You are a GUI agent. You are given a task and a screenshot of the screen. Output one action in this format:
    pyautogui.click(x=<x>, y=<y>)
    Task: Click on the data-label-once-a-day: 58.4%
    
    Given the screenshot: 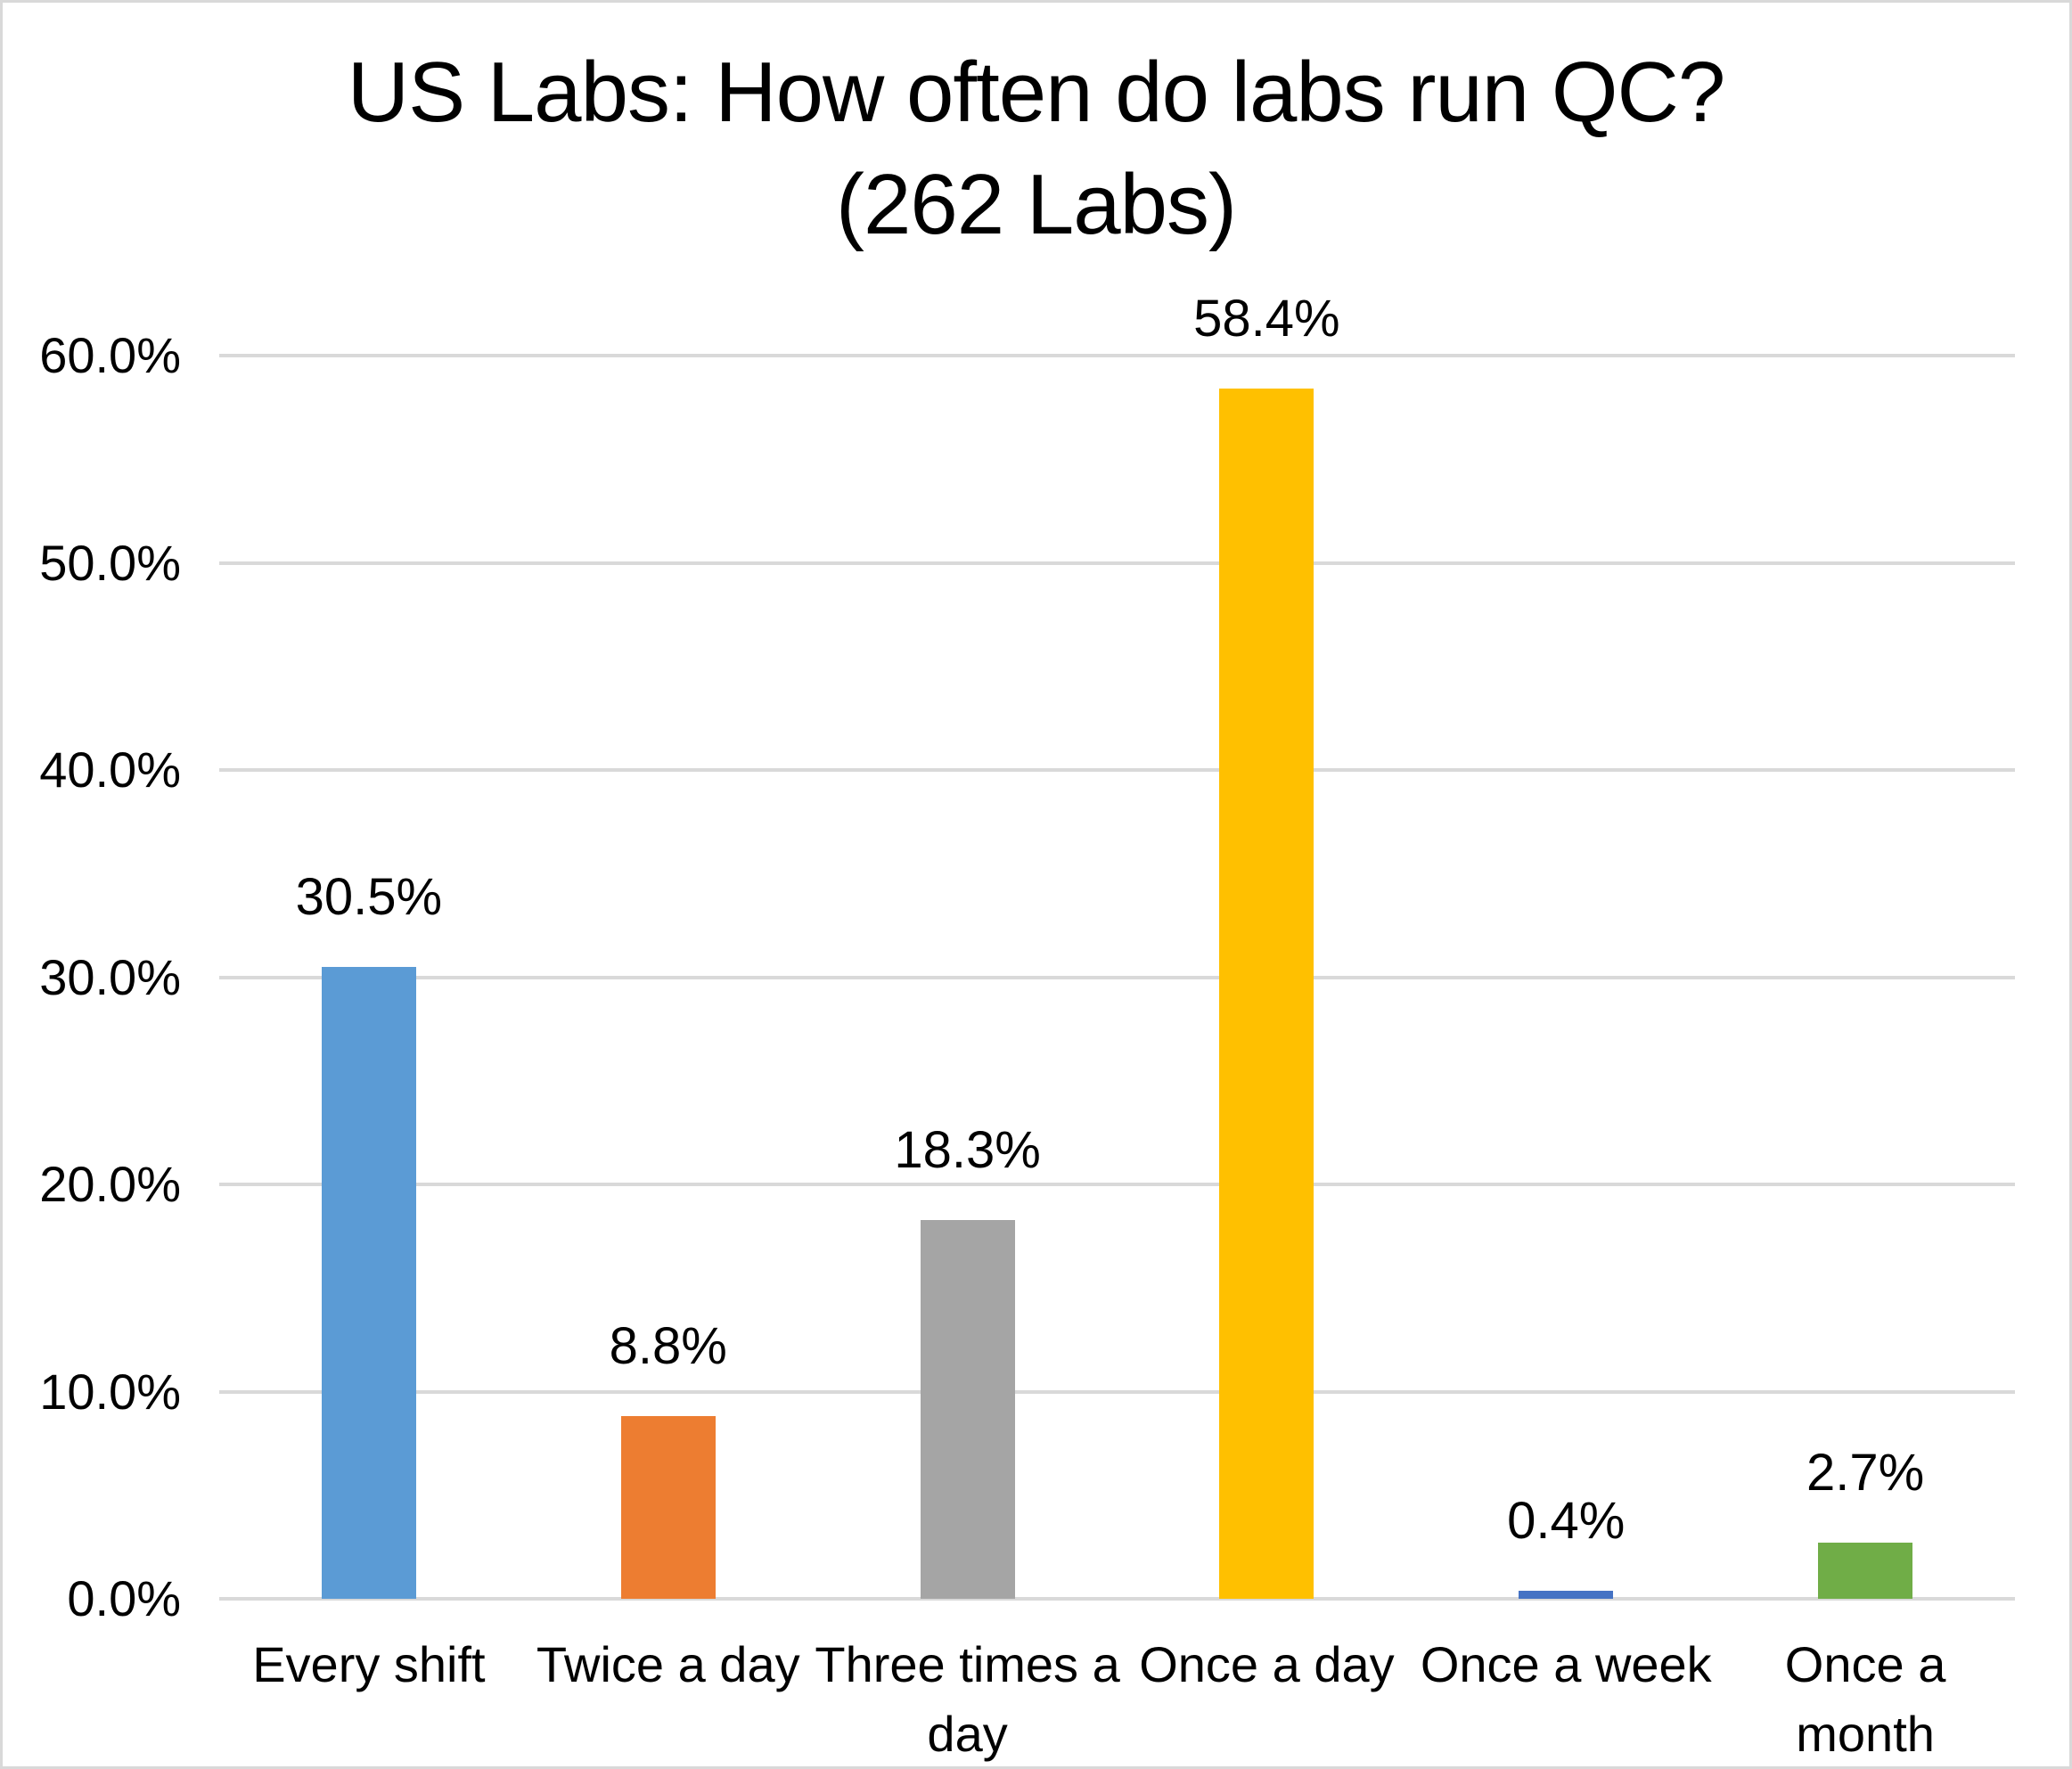 What is the action you would take?
    pyautogui.click(x=1266, y=319)
    